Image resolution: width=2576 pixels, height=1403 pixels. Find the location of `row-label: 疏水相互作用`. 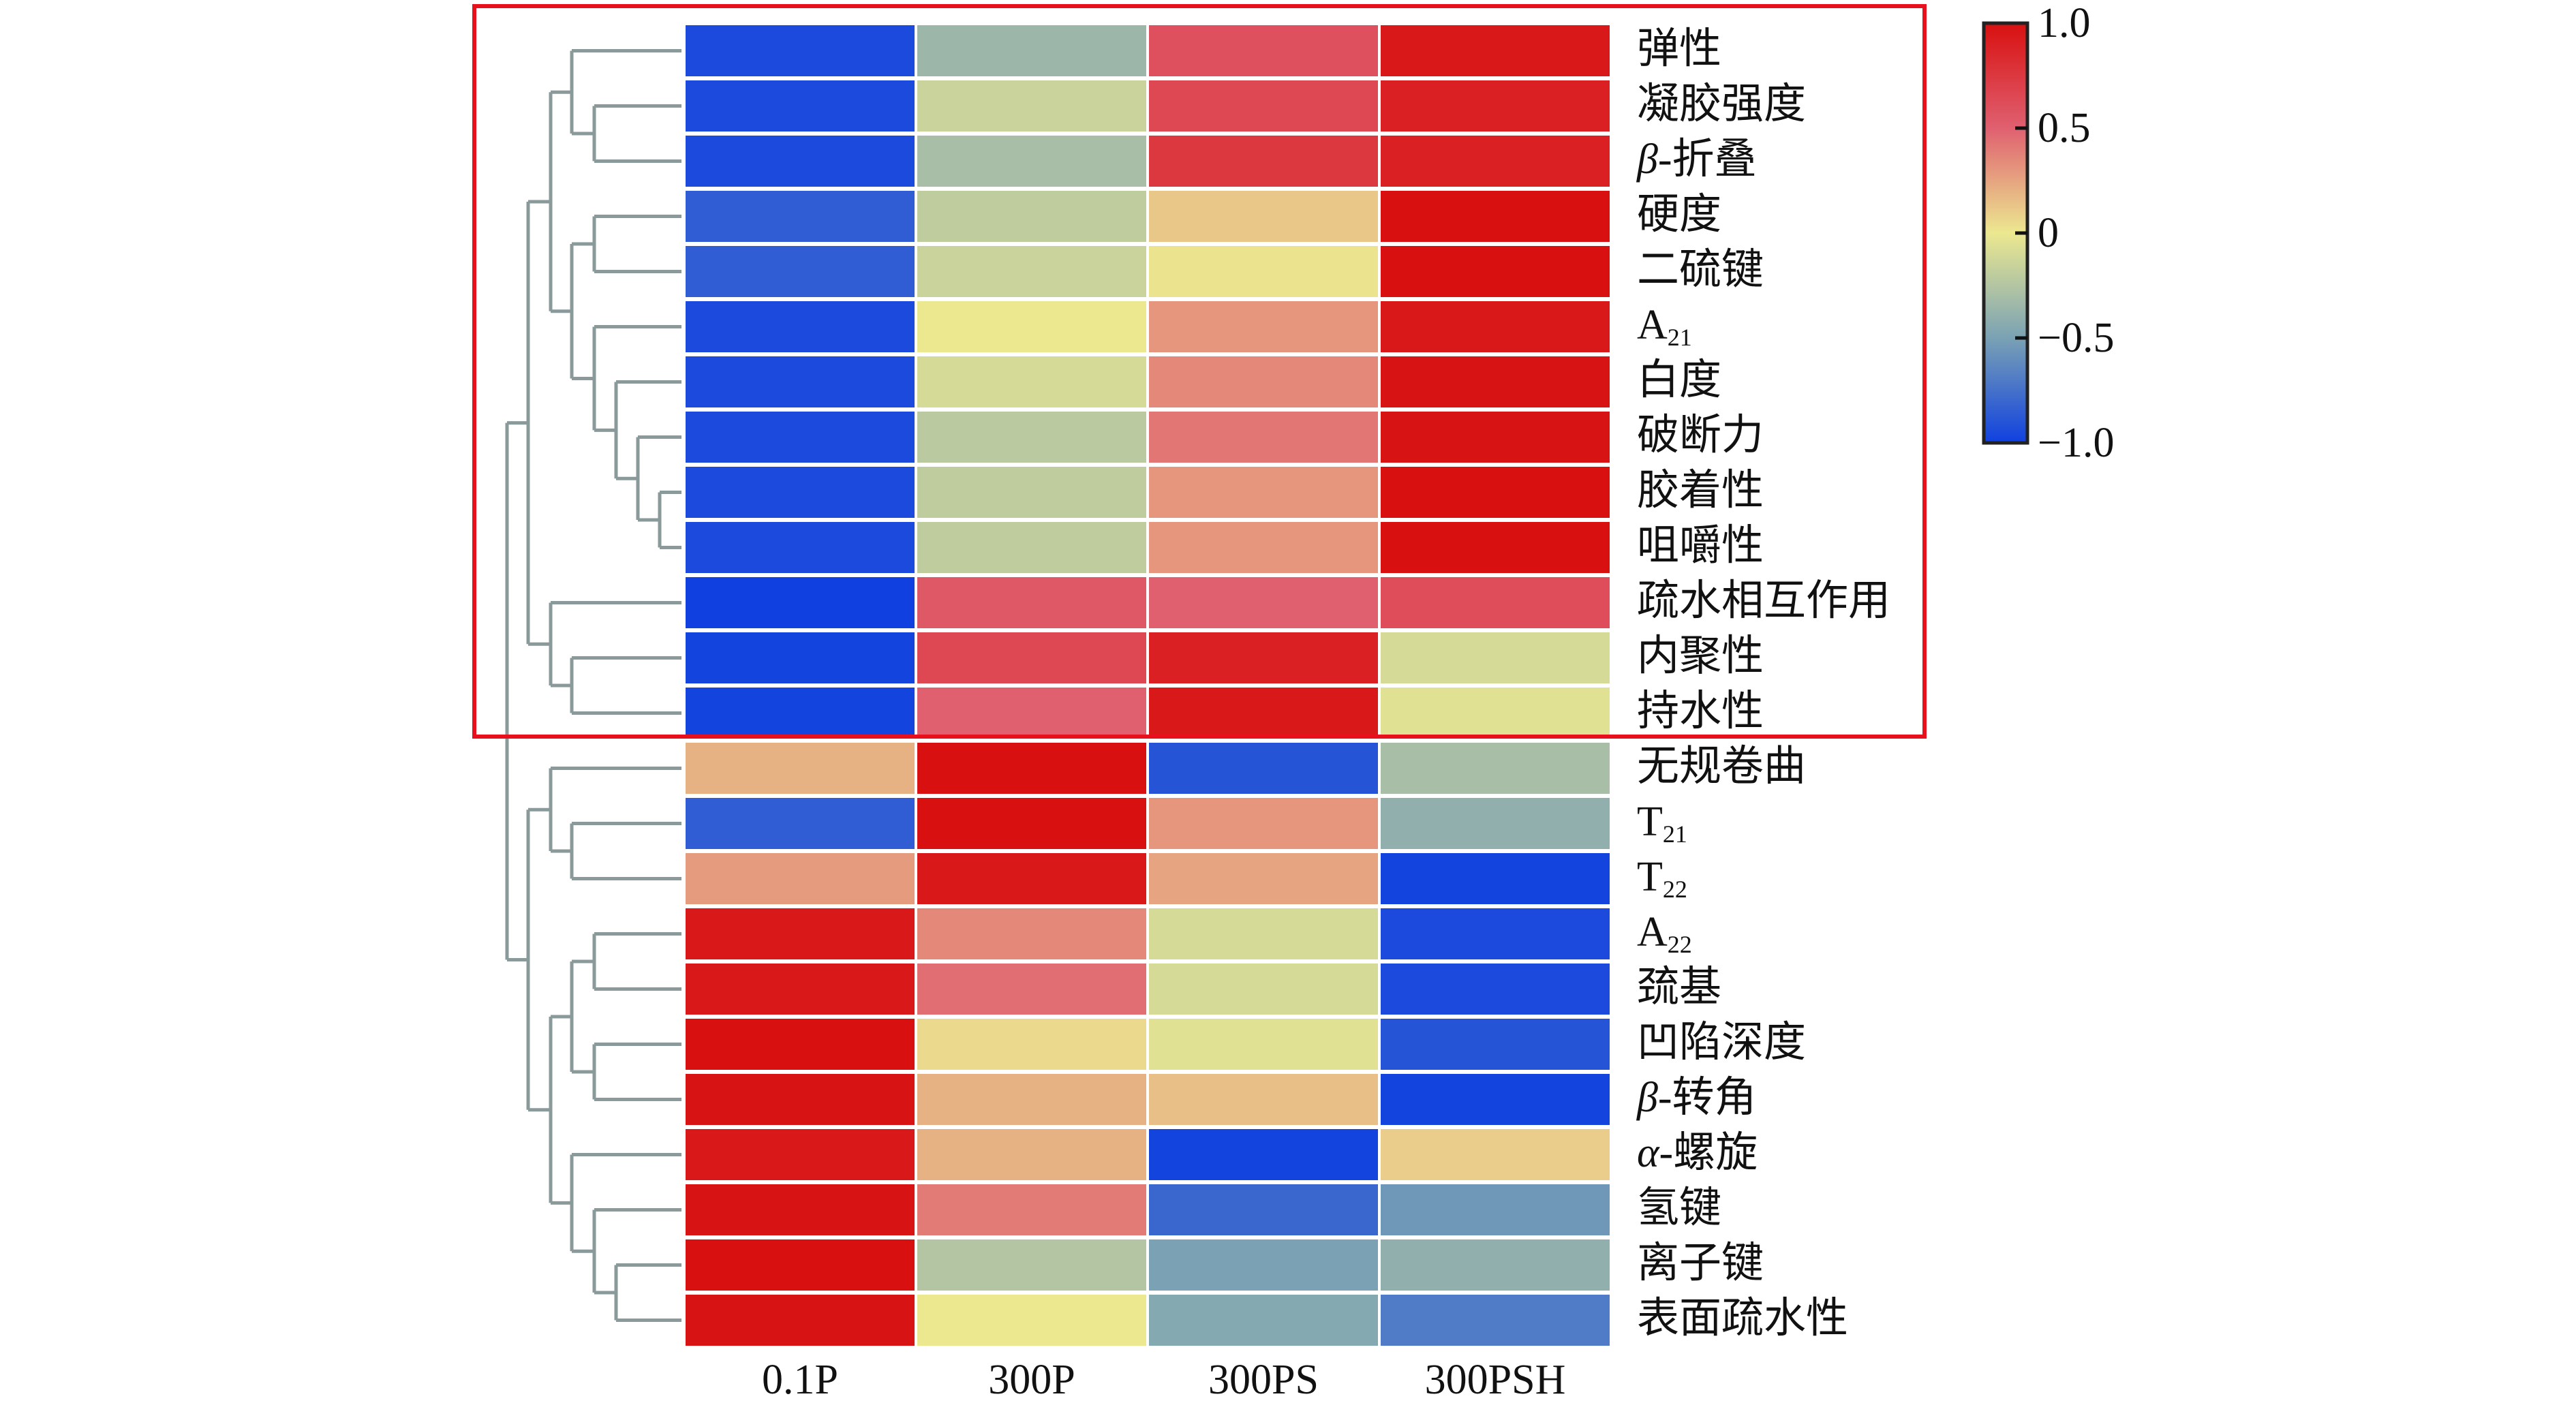

row-label: 疏水相互作用 is located at coordinates (1763, 601).